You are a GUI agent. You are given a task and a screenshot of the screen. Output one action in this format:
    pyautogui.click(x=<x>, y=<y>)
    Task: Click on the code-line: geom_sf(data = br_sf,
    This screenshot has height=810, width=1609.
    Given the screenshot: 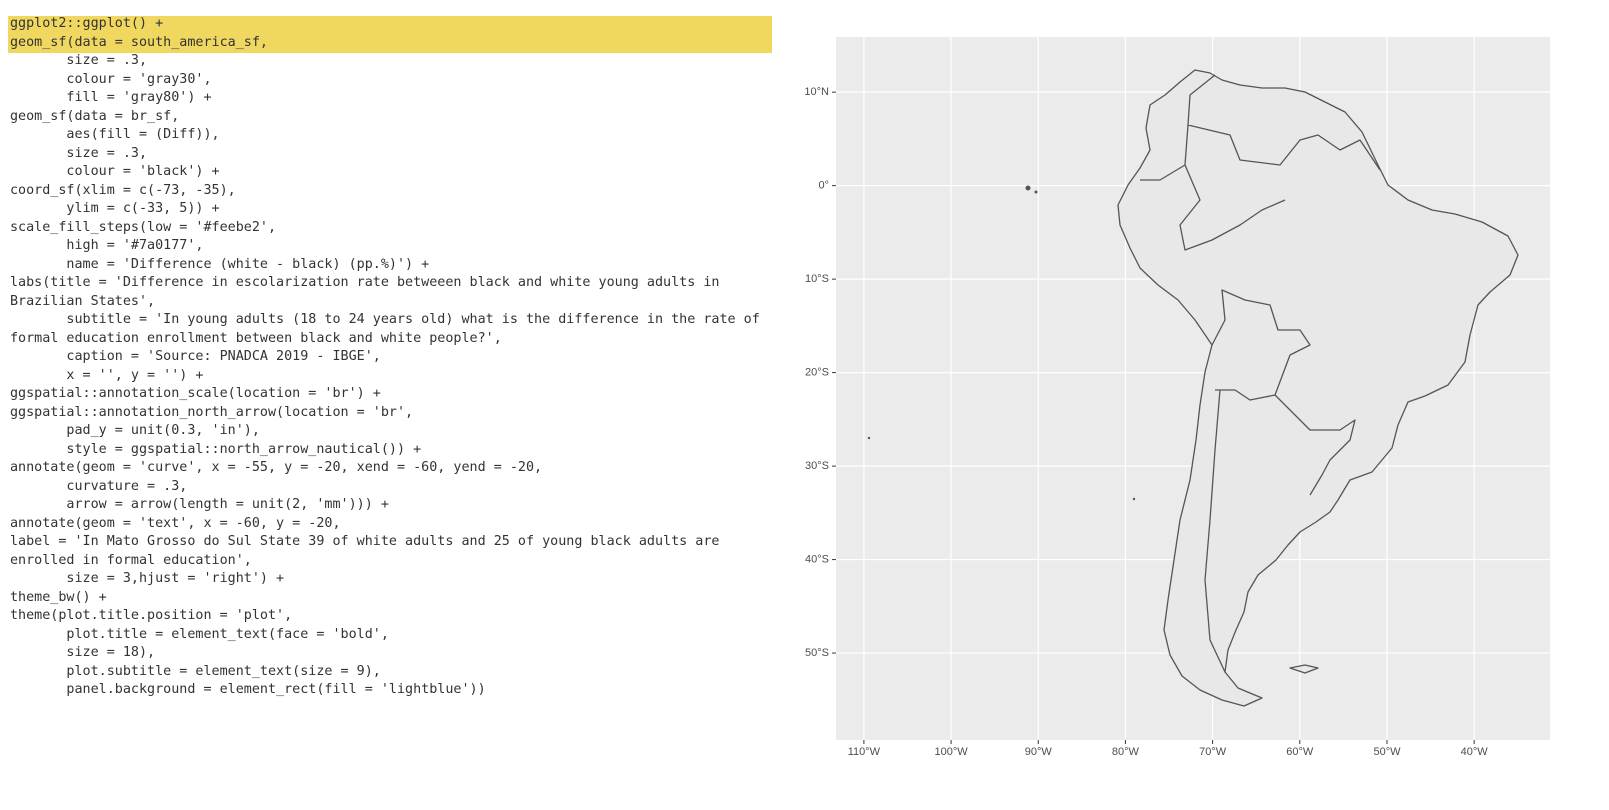 What is the action you would take?
    pyautogui.click(x=95, y=116)
    